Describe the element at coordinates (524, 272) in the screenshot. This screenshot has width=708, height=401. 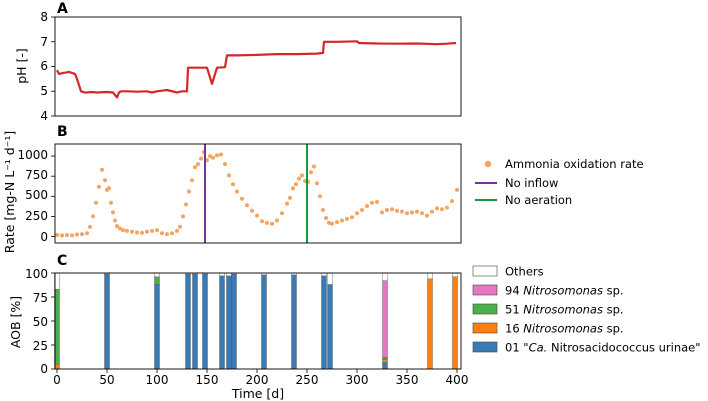
I see `legend-text-part: Others` at that location.